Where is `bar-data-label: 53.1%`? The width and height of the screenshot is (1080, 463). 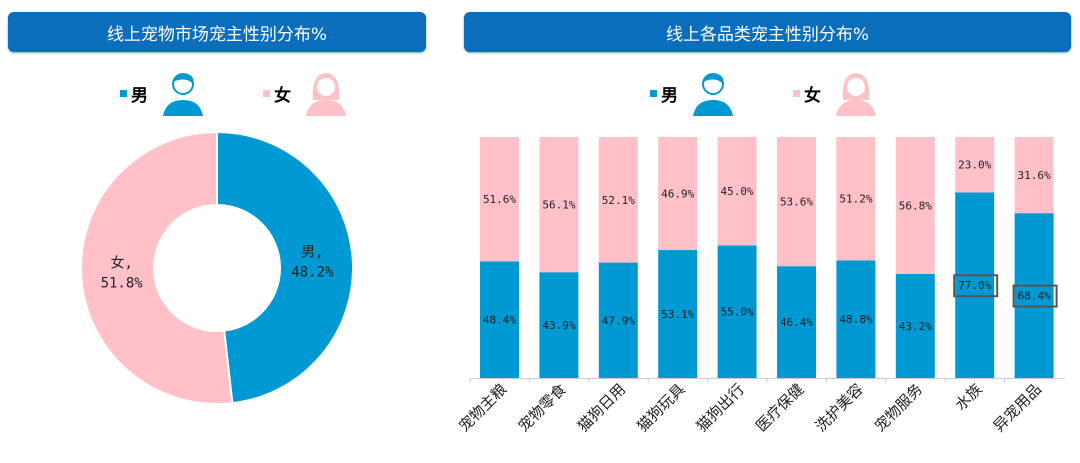
bar-data-label: 53.1% is located at coordinates (677, 314).